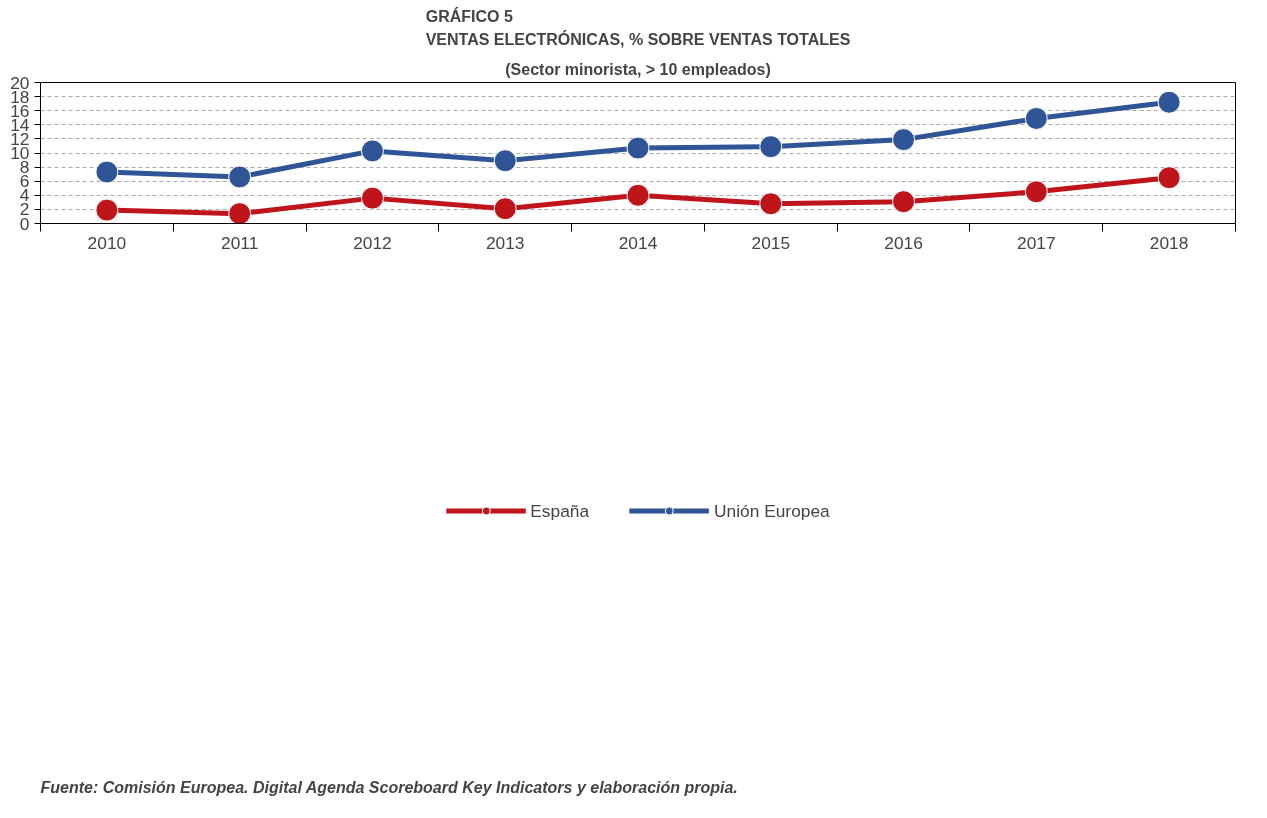 The height and width of the screenshot is (818, 1267). Describe the element at coordinates (771, 242) in the screenshot. I see `x-tick-label: 2015` at that location.